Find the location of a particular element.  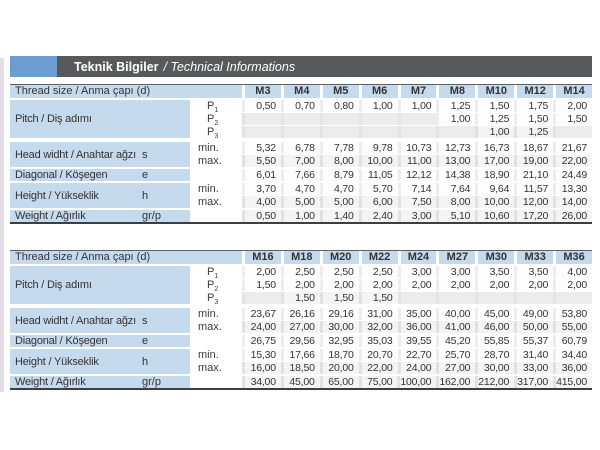

h-max-value-cell: 7,50 is located at coordinates (417, 202).